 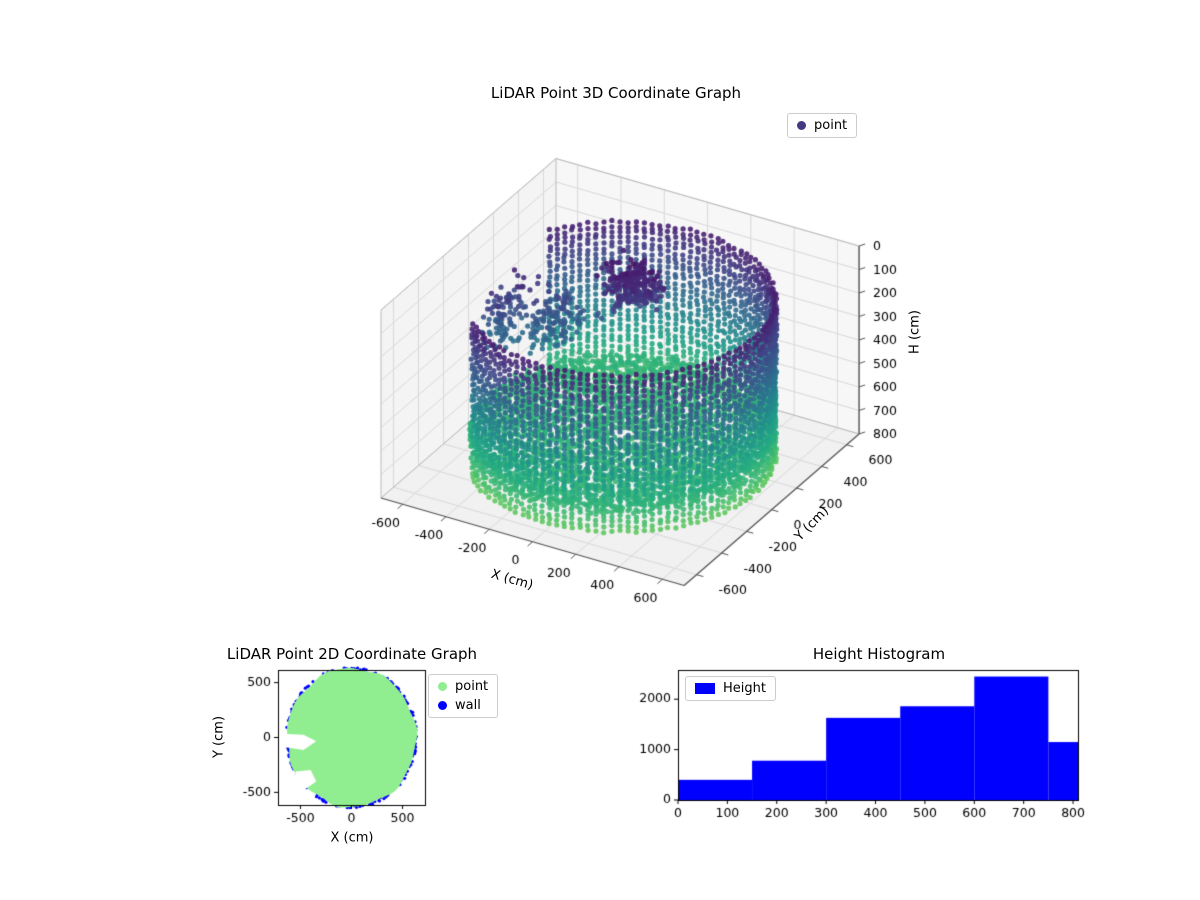 I want to click on legend-item-point-2d: point, so click(x=463, y=686).